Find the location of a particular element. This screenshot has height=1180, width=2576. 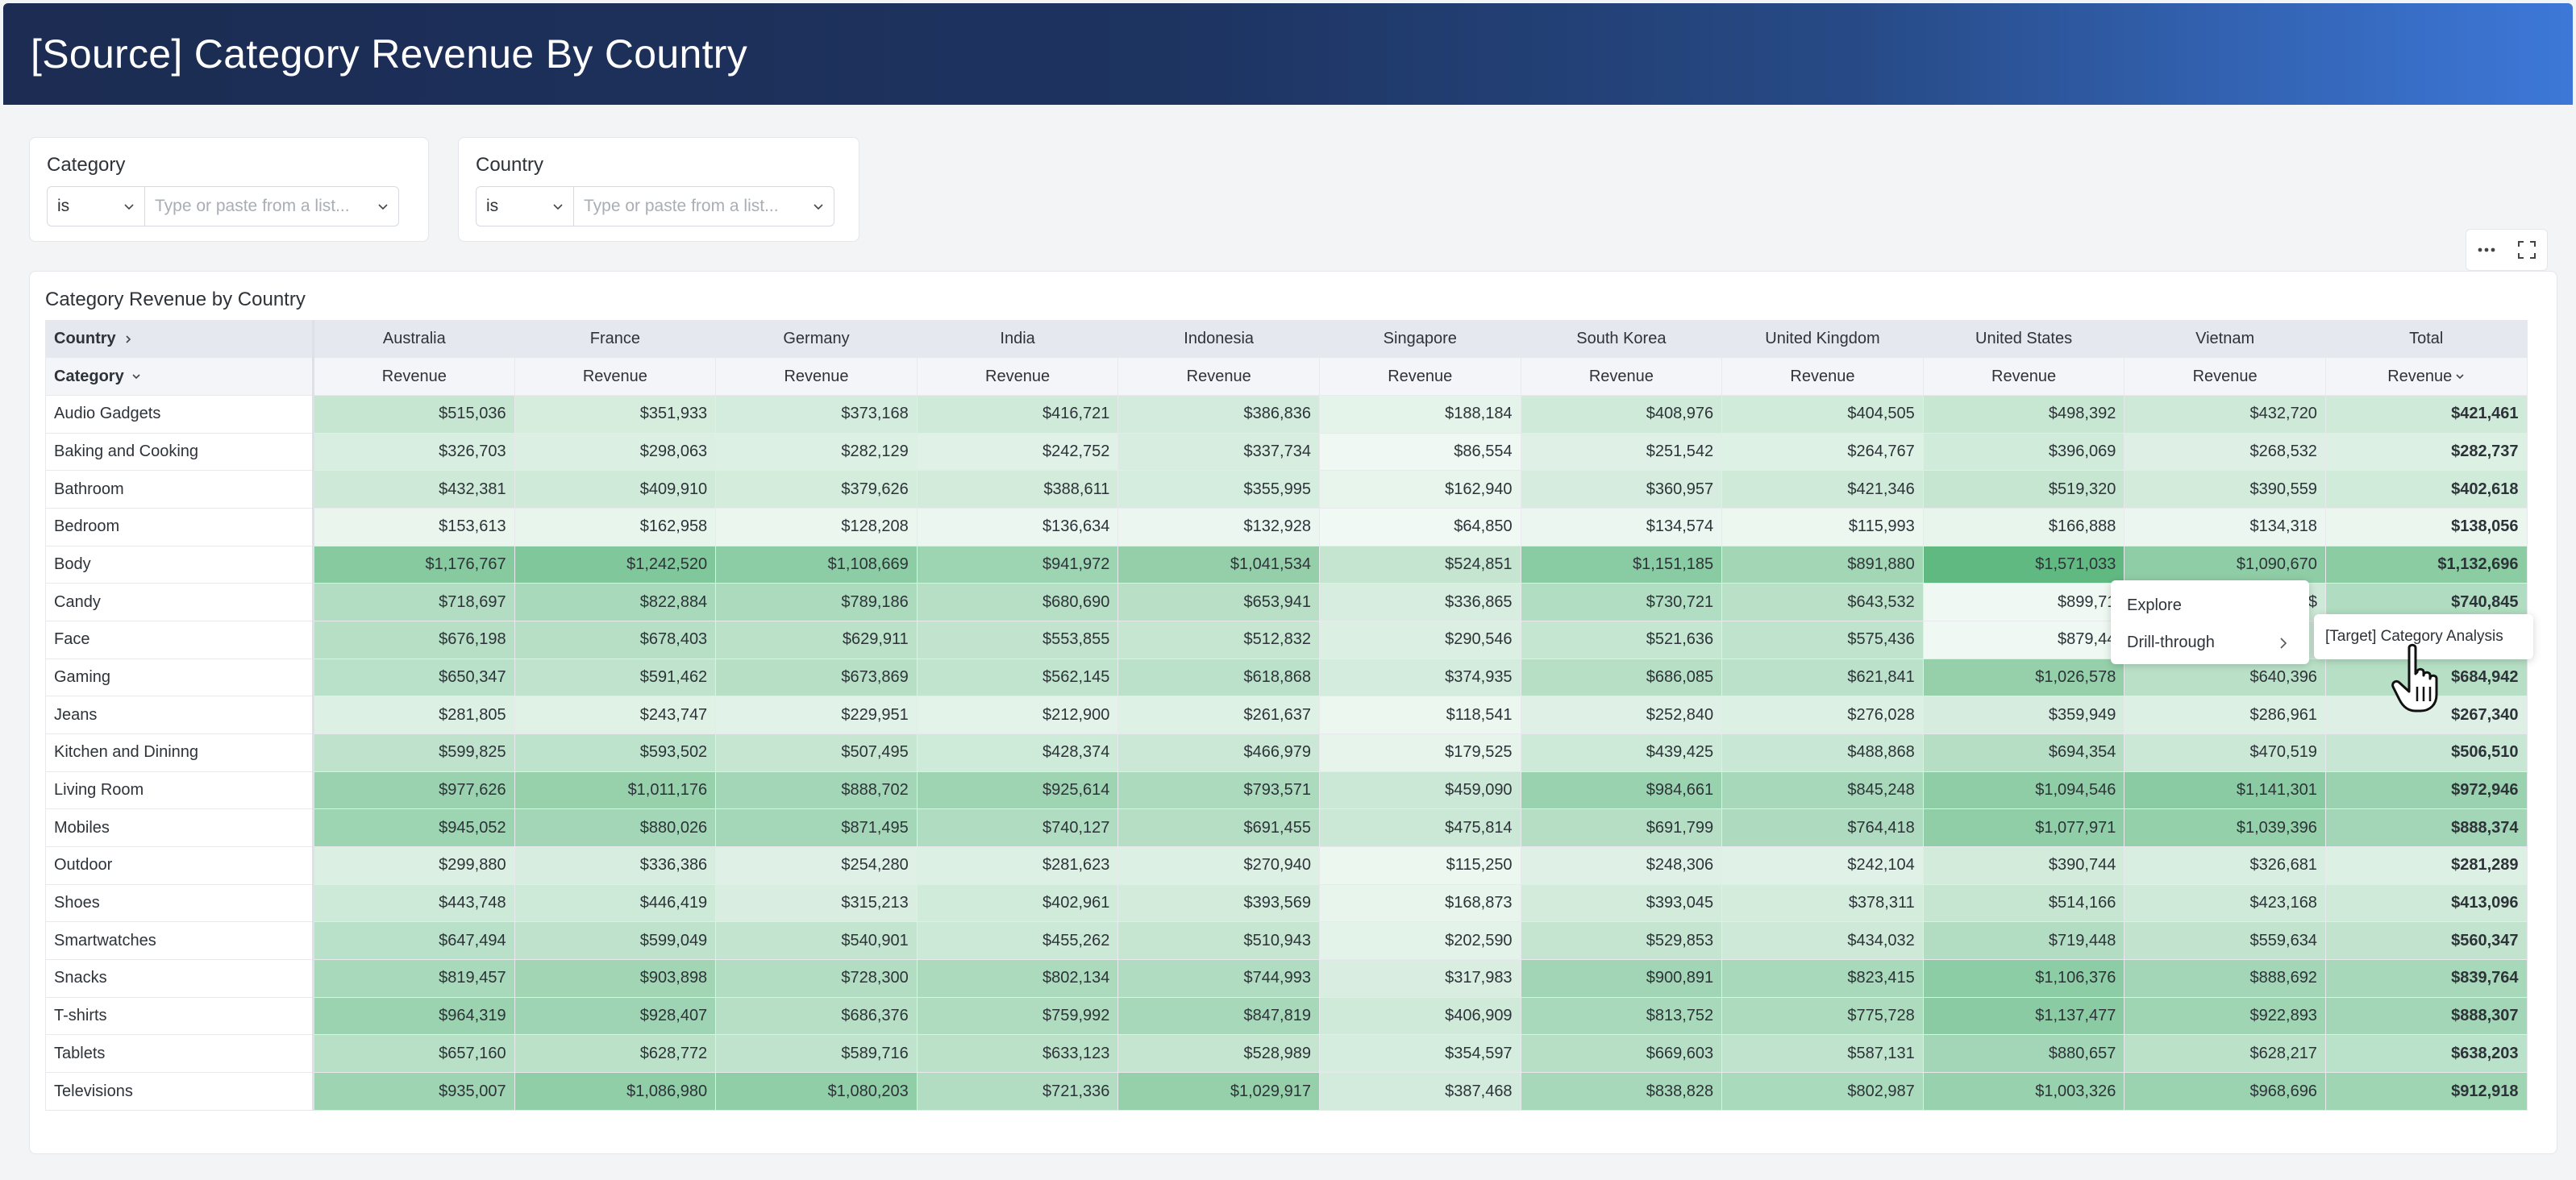

value-cell: $434,032 is located at coordinates (1822, 941).